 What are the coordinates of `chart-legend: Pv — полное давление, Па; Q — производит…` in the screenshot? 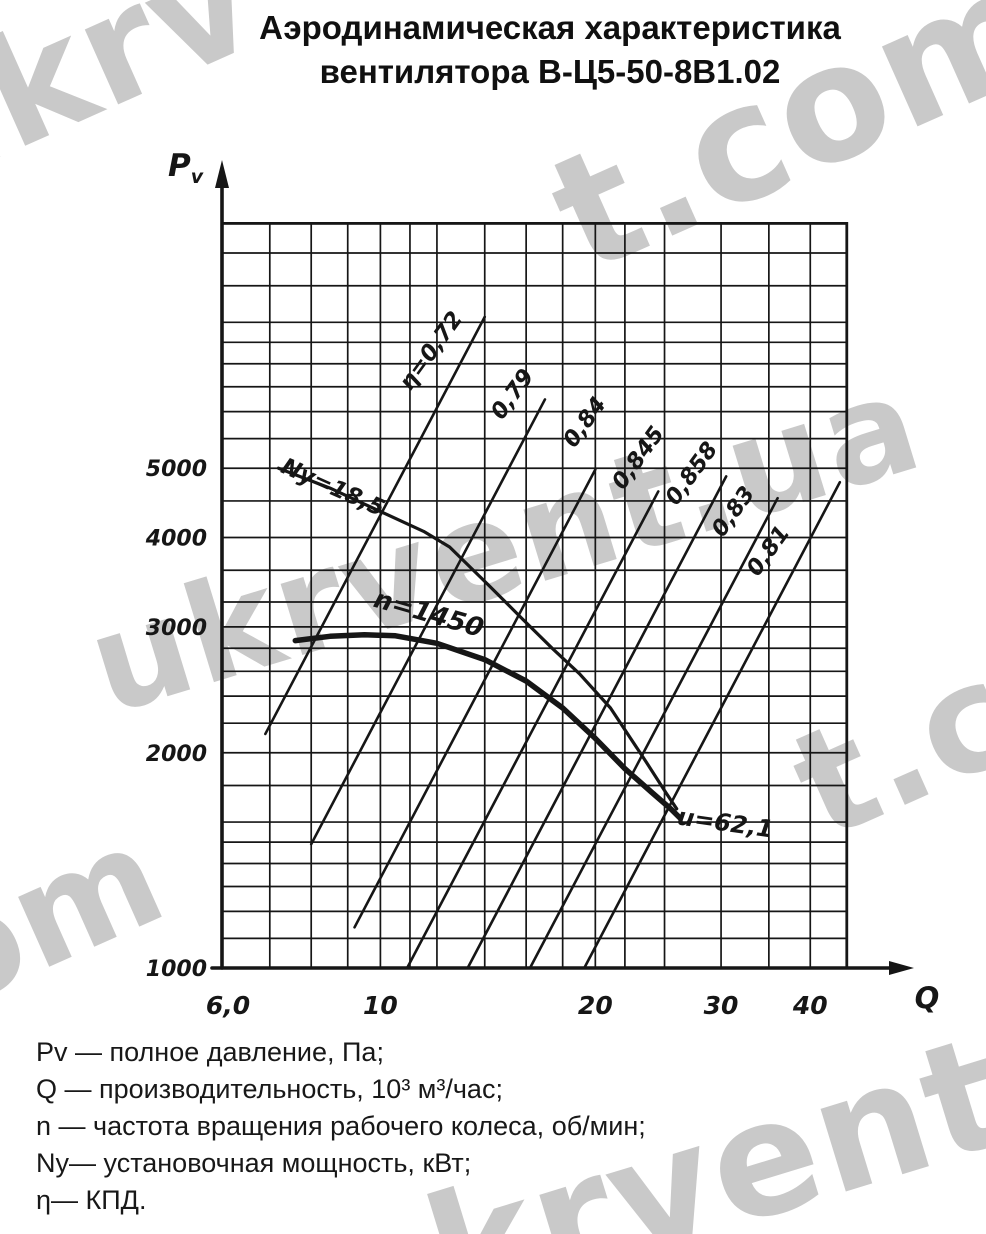 It's located at (341, 1126).